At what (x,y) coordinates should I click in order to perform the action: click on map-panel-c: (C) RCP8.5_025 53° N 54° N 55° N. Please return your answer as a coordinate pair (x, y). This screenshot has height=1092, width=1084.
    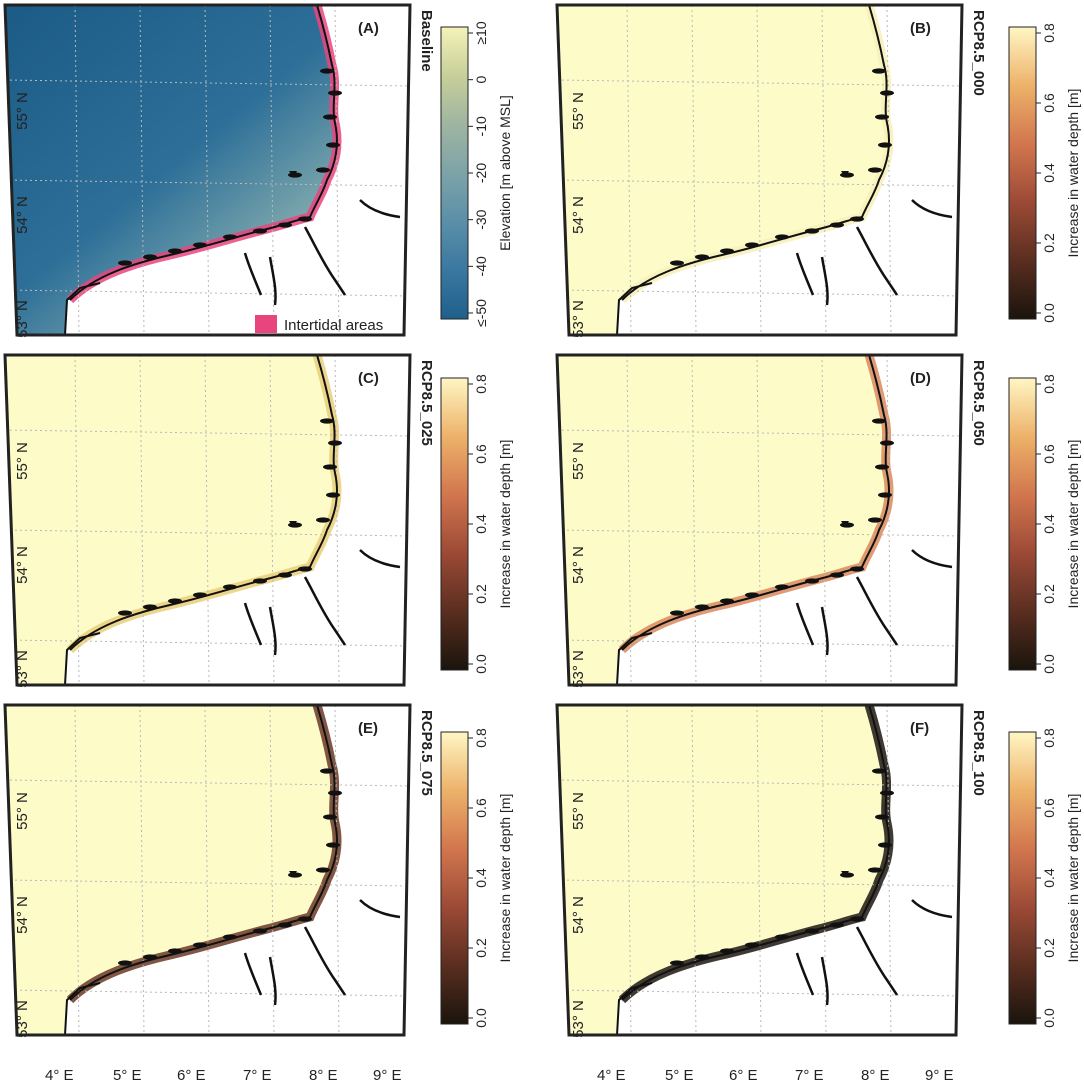
    Looking at the image, I should click on (219, 520).